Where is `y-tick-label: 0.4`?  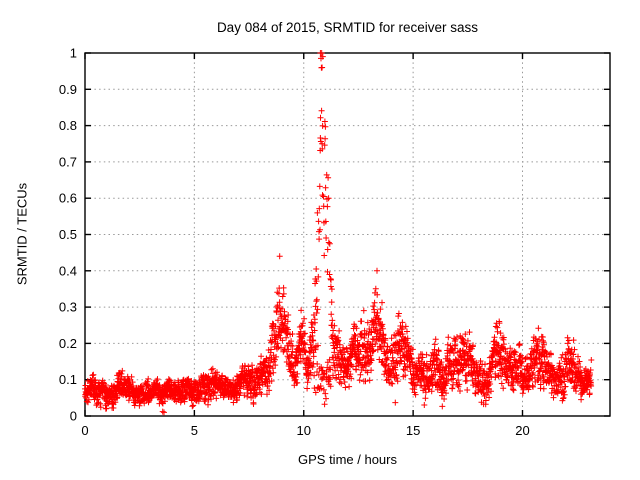
y-tick-label: 0.4 is located at coordinates (68, 270).